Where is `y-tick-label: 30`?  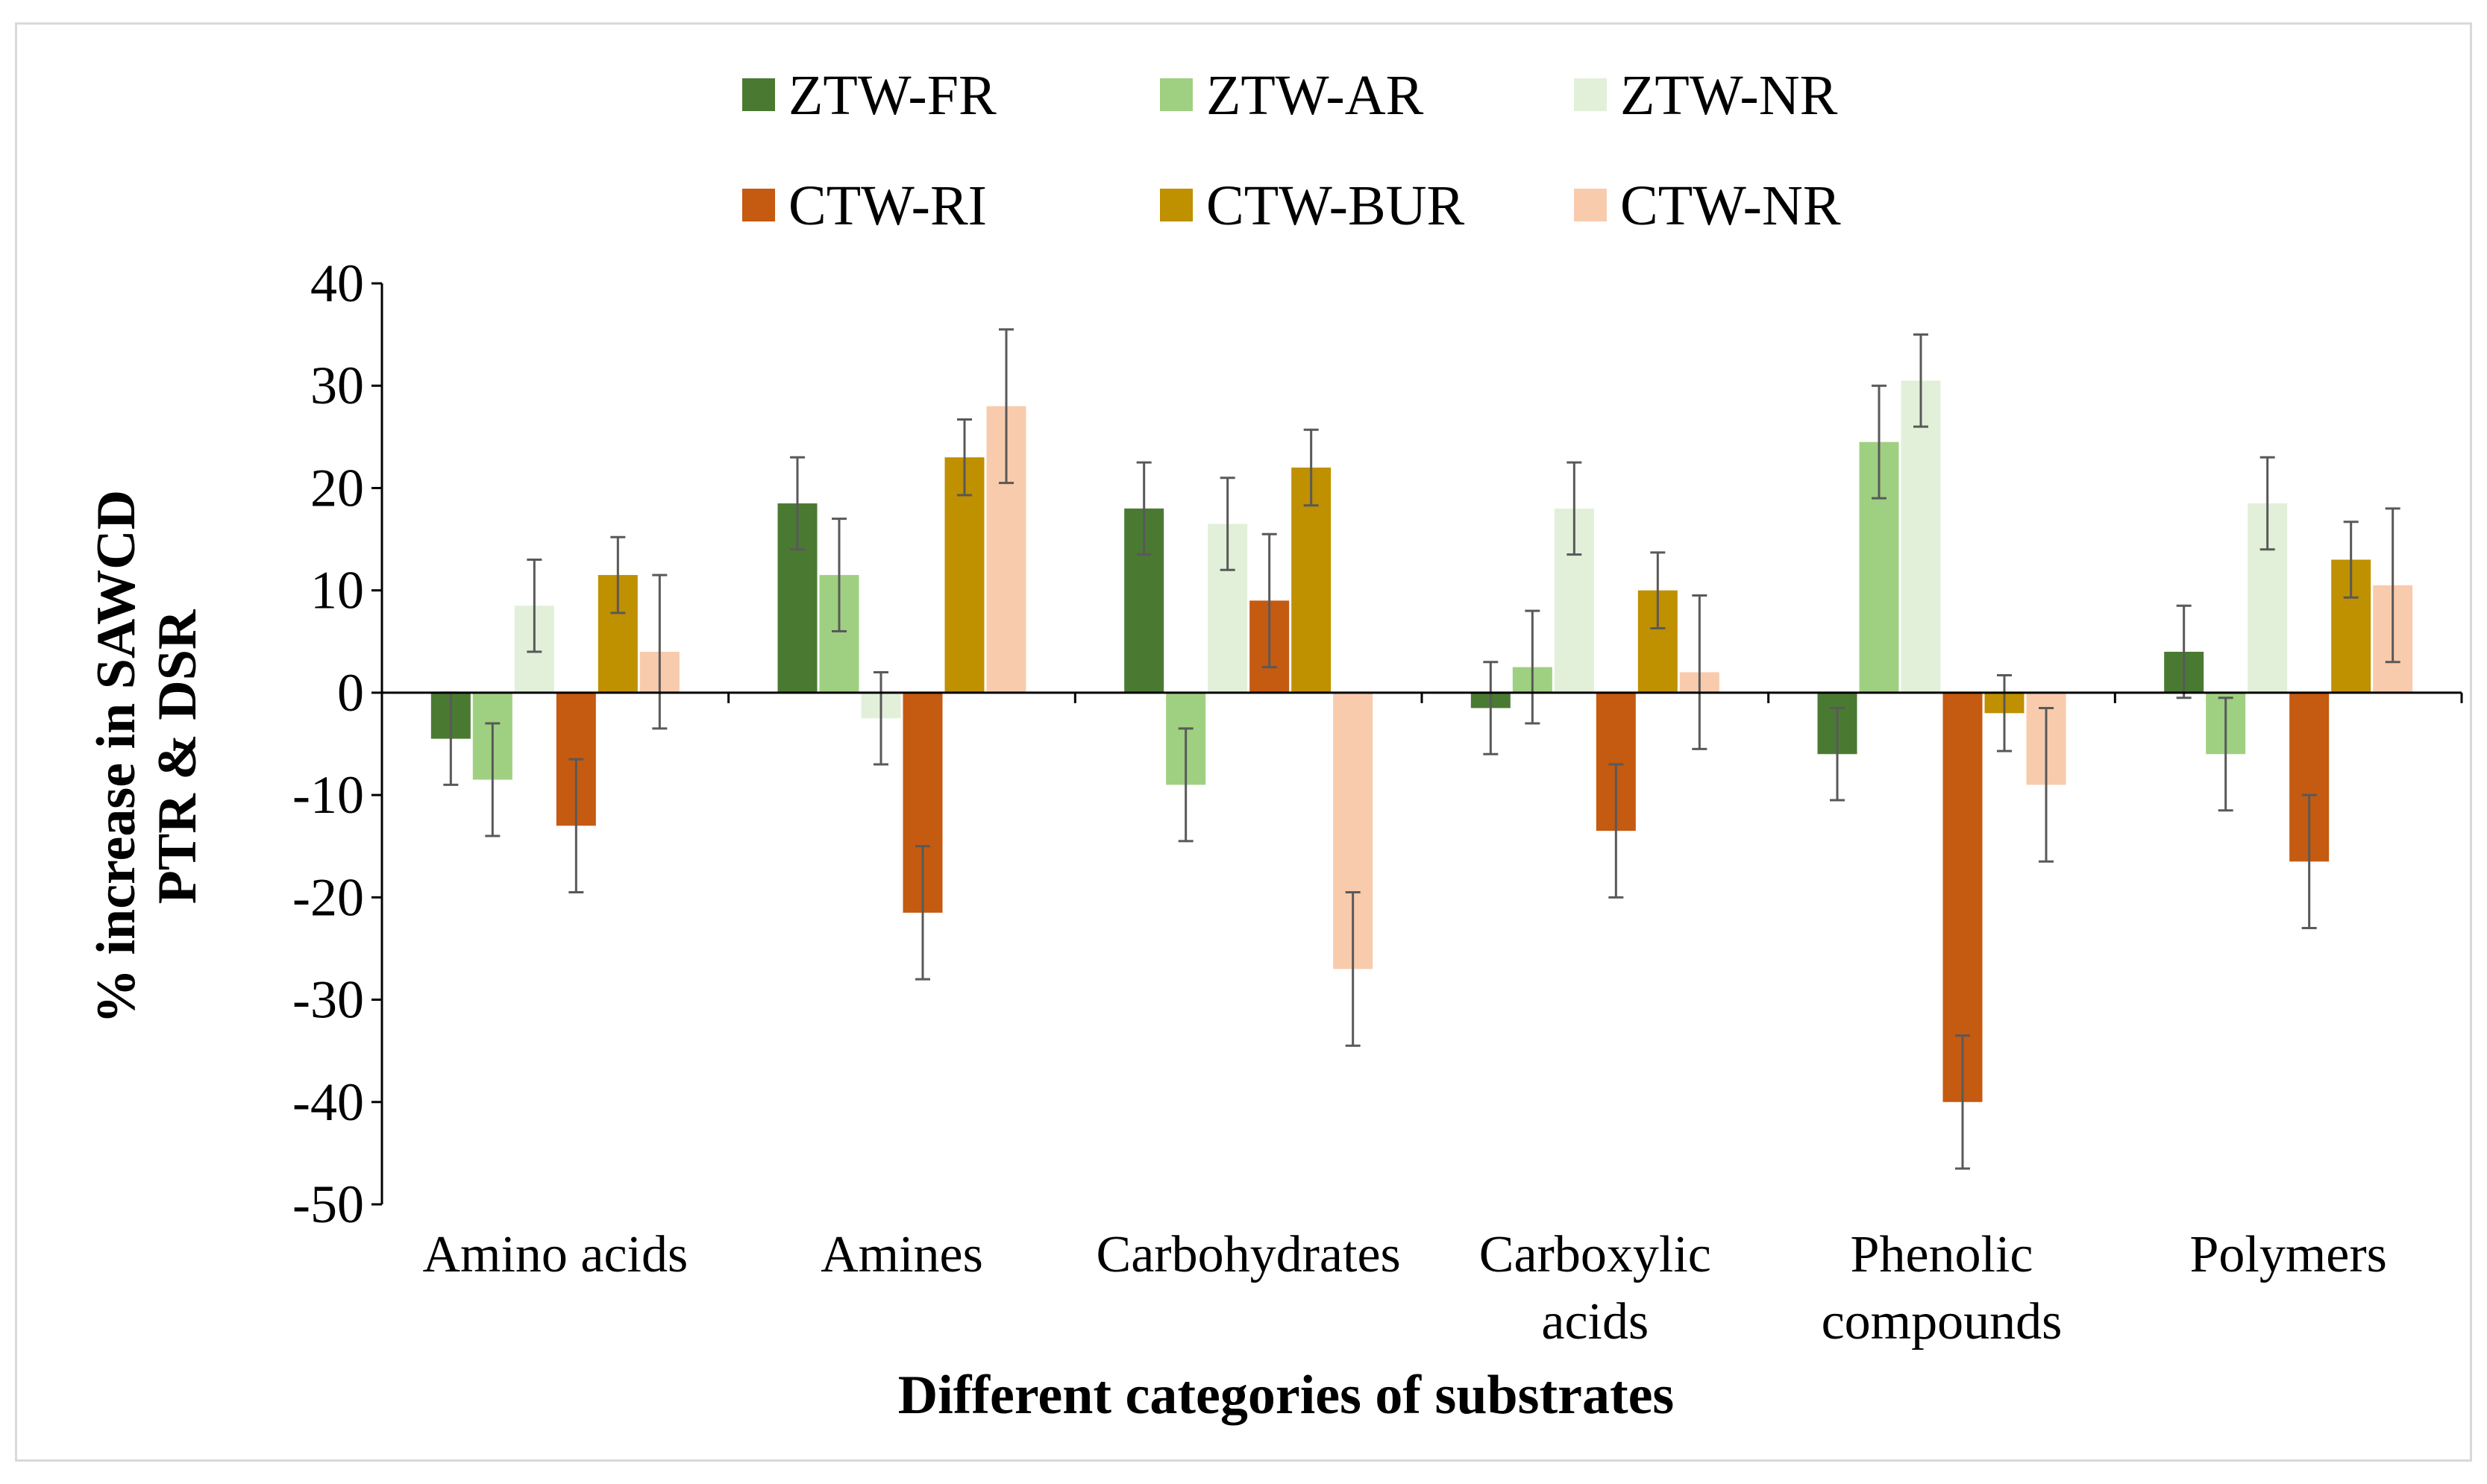
y-tick-label: 30 is located at coordinates (337, 385).